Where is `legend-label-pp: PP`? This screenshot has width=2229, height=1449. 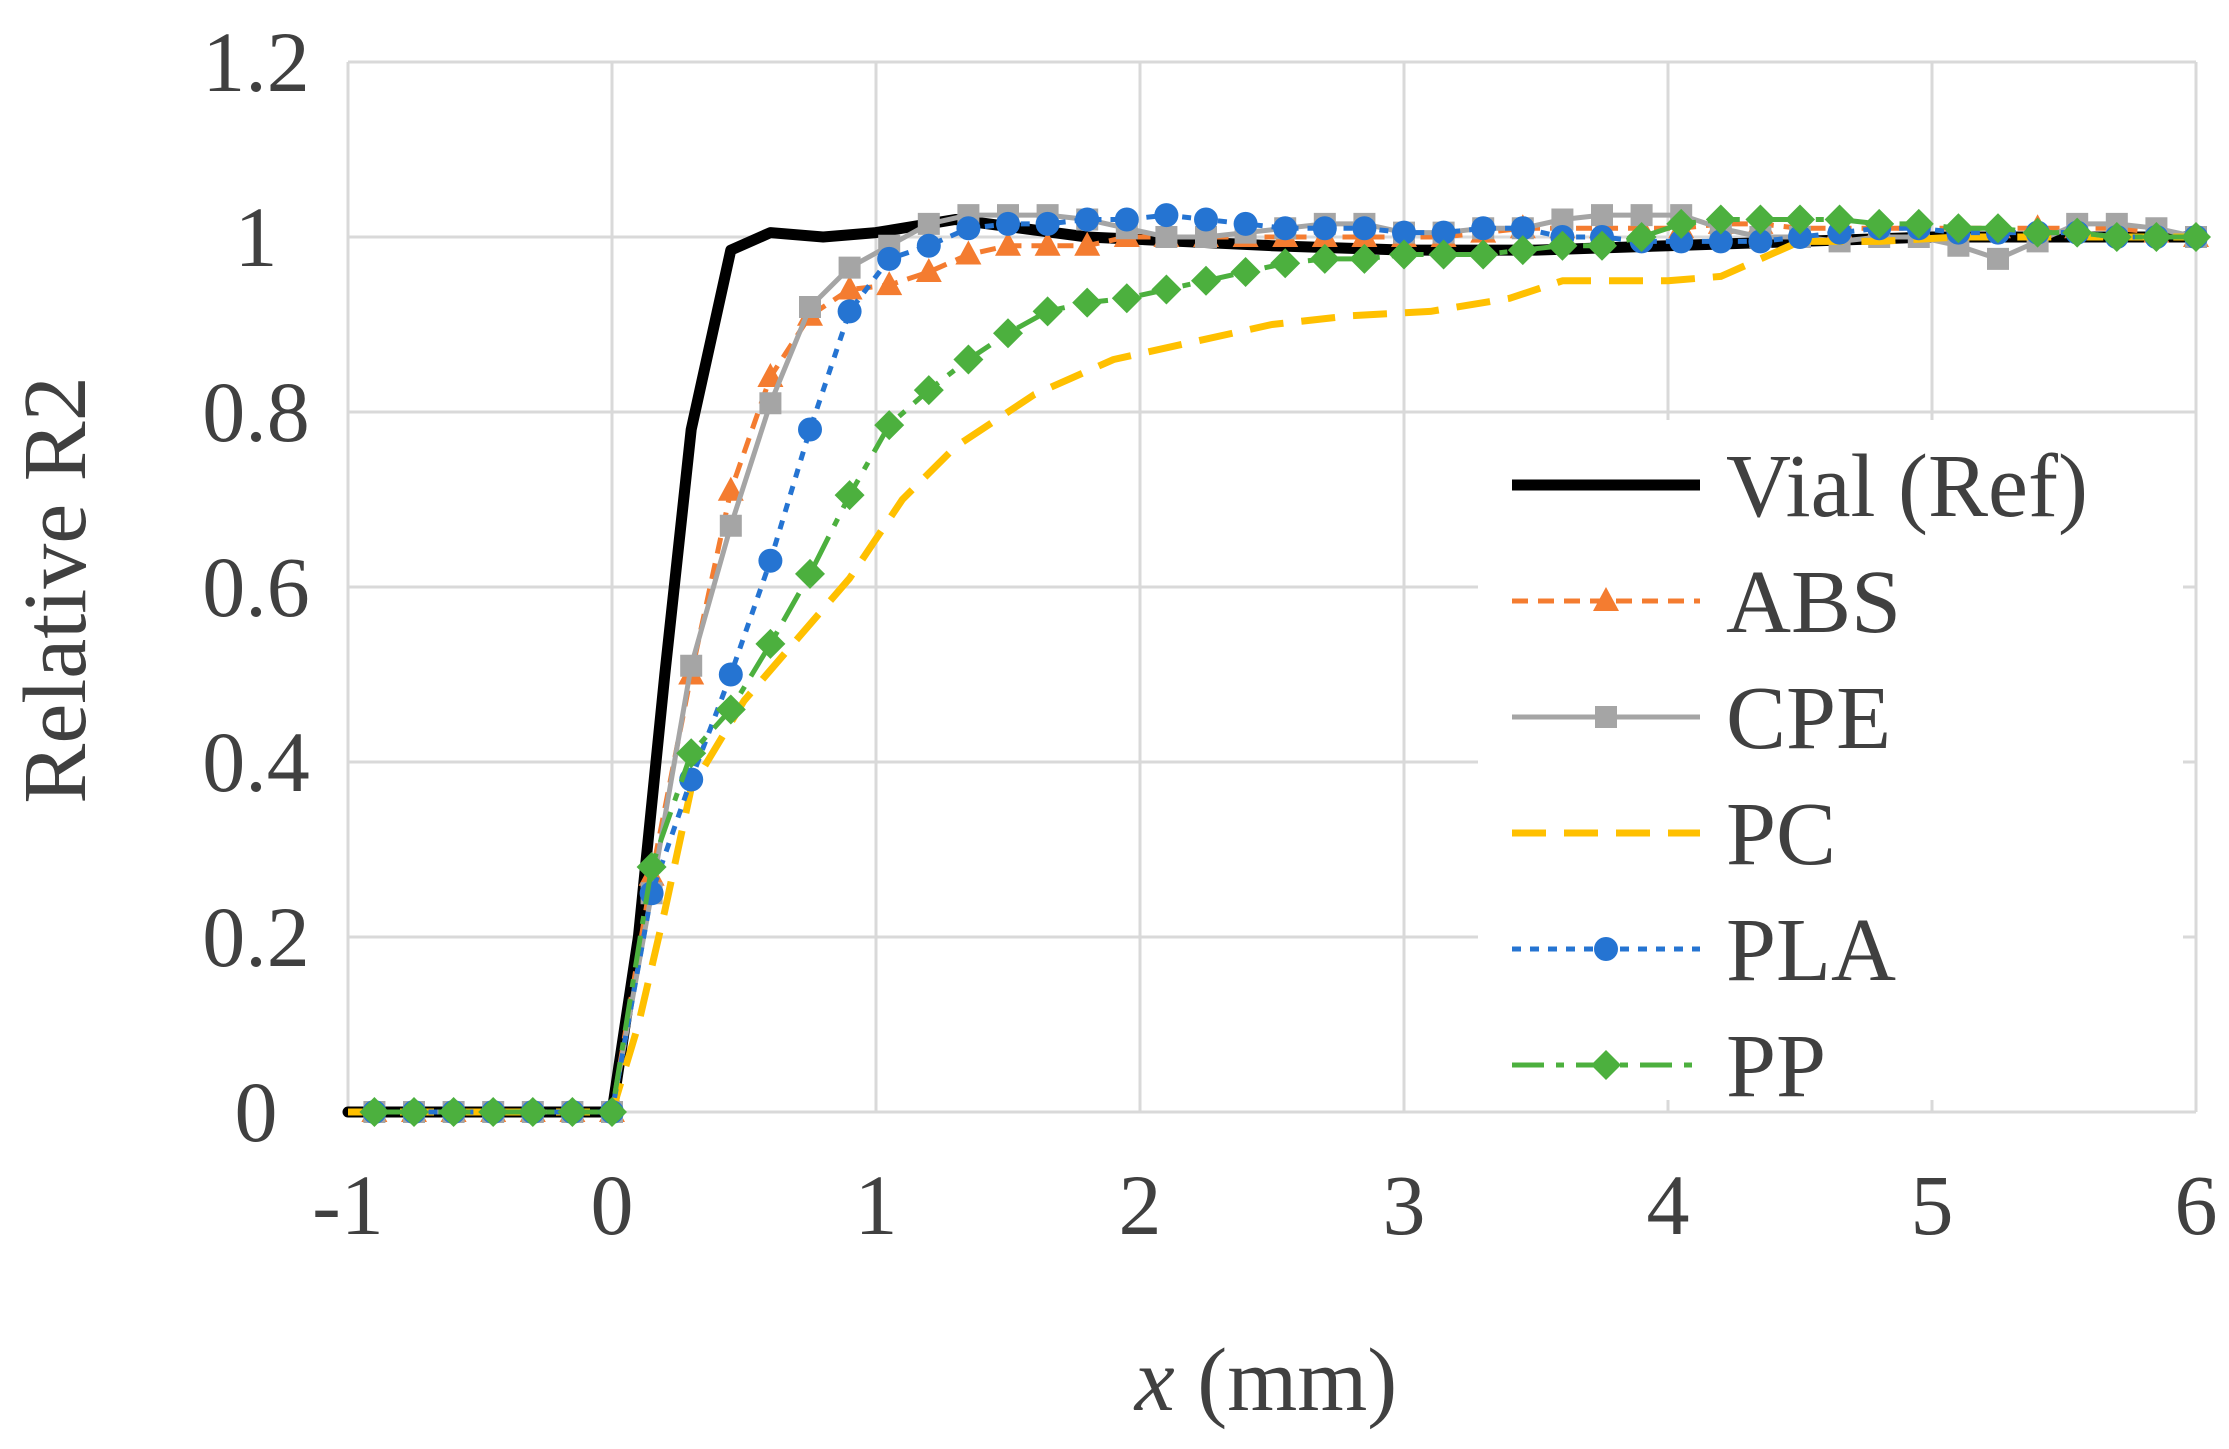 legend-label-pp: PP is located at coordinates (1776, 1066).